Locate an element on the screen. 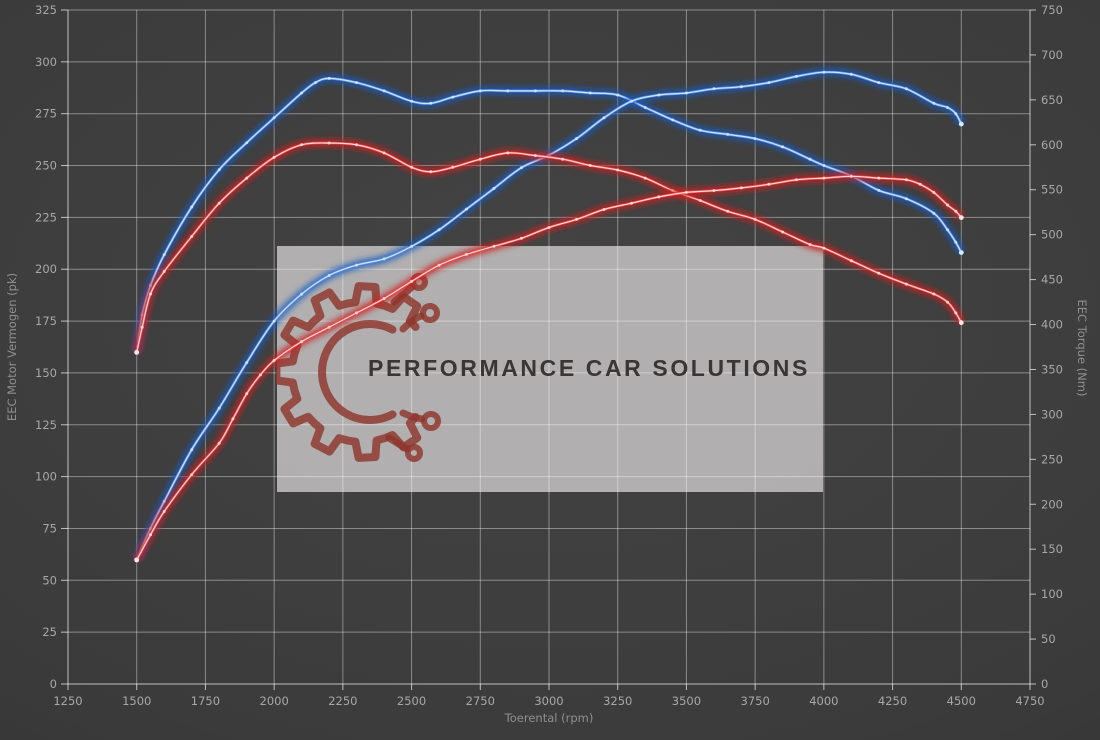  gear-crescent is located at coordinates (357, 372).